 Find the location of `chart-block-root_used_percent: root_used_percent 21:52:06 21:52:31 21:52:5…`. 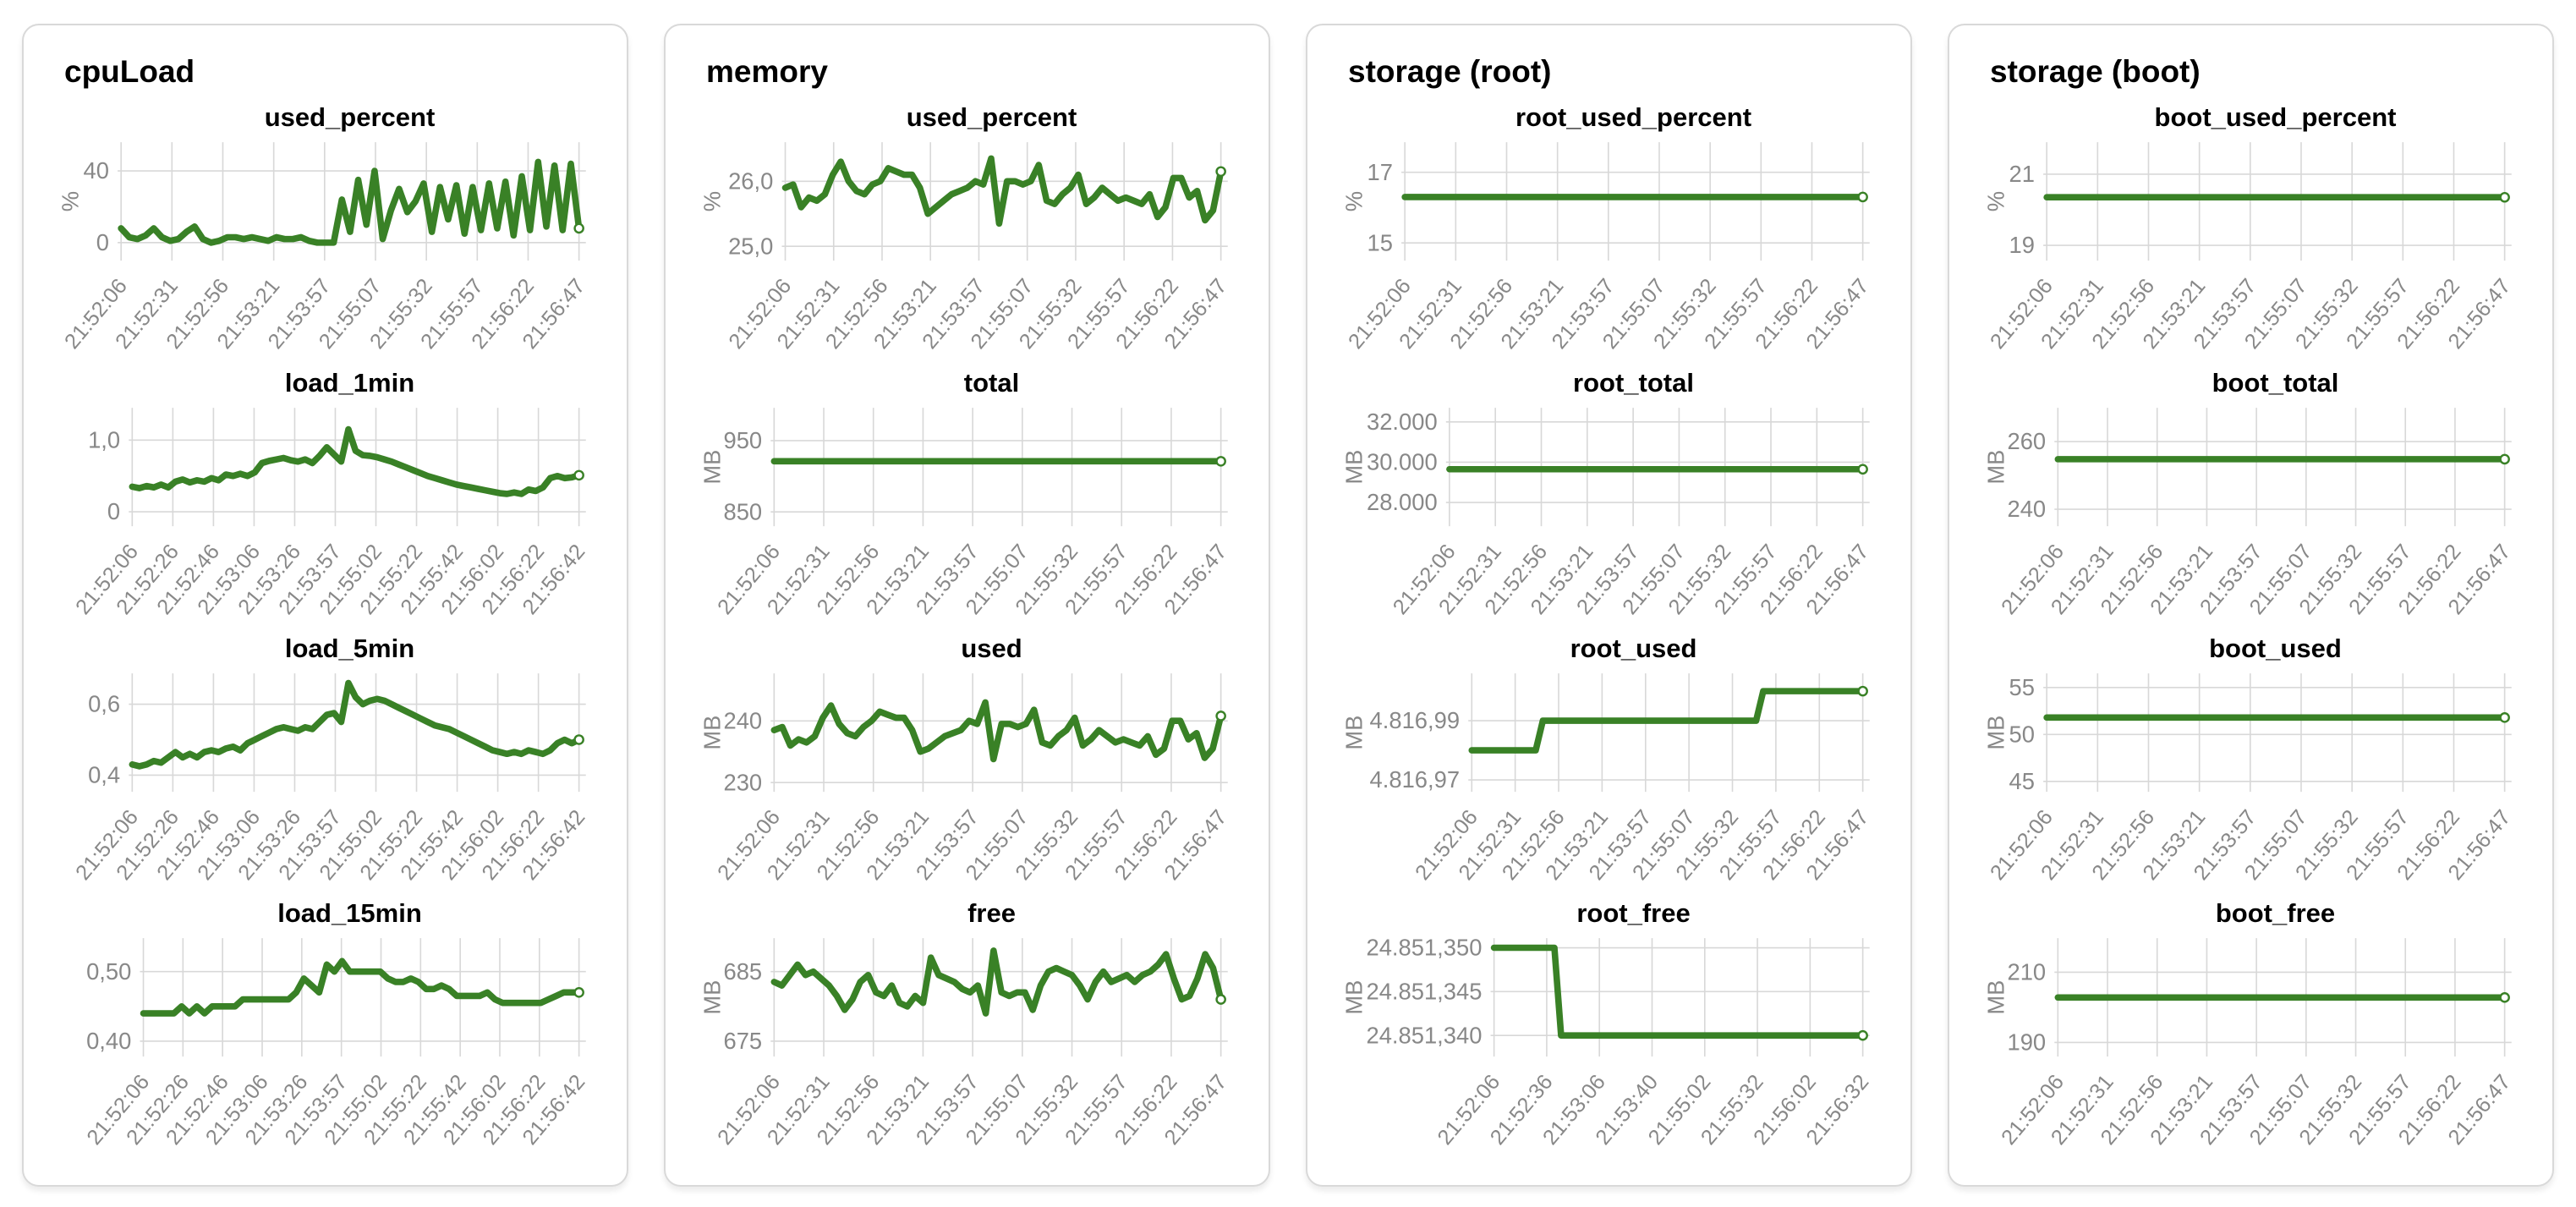

chart-block-root_used_percent: root_used_percent 21:52:06 21:52:31 21:52:5… is located at coordinates (1609, 234).